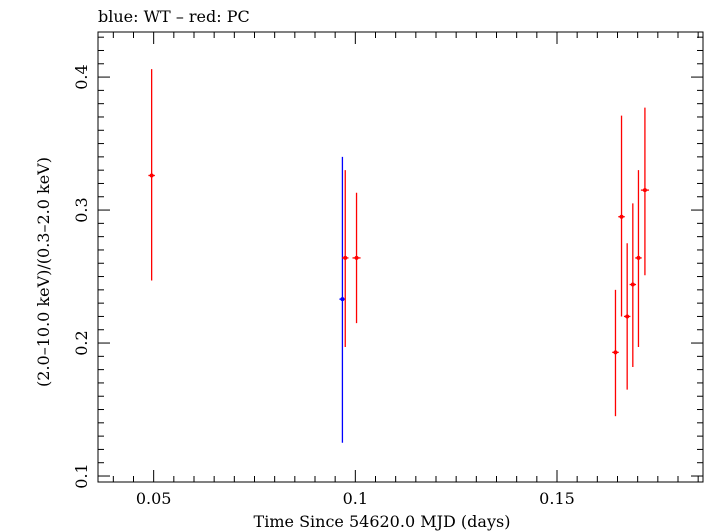 Image resolution: width=705 pixels, height=532 pixels. I want to click on x-tick-label: 0.05, so click(154, 498).